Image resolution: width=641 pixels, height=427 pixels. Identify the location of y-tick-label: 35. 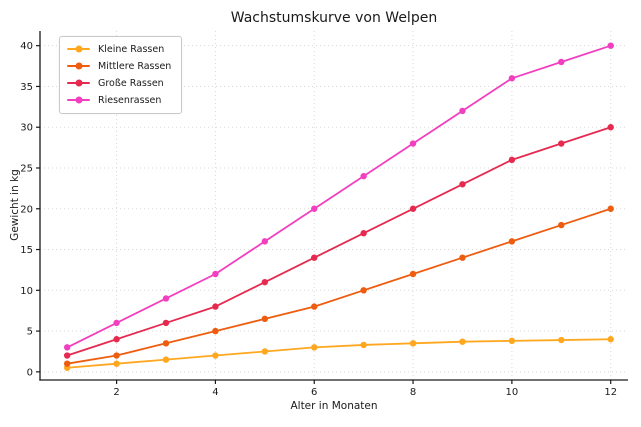
(26, 87).